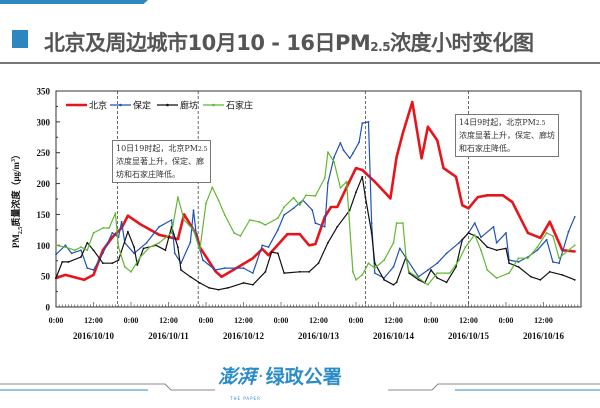 Image resolution: width=600 pixels, height=408 pixels. What do you see at coordinates (289, 42) in the screenshot?
I see `page-title: 北京及周边城市10月10 - 16日PM2.5浓度小时变化图` at bounding box center [289, 42].